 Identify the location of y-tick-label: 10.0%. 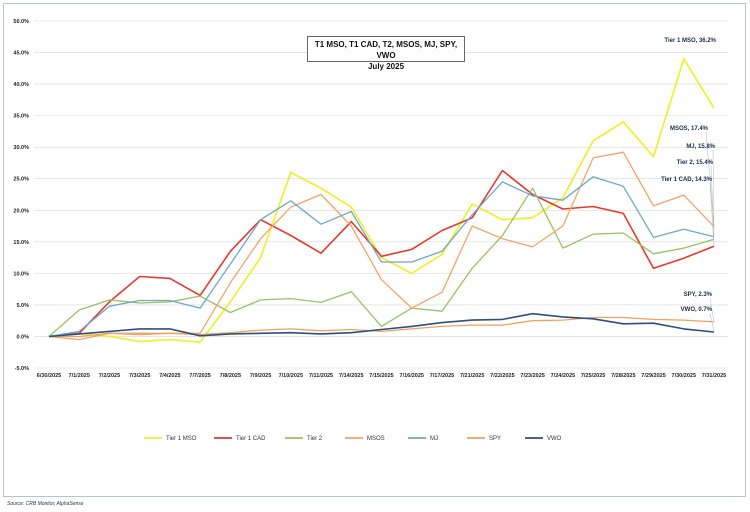
(21, 274).